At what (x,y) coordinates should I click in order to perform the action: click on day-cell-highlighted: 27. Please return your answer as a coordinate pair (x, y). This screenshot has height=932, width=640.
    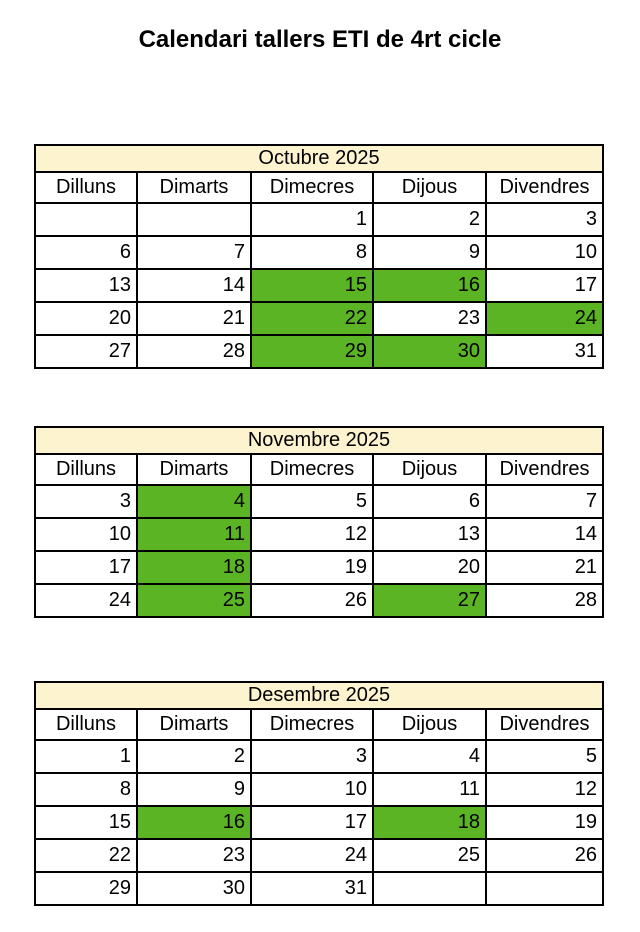
    Looking at the image, I should click on (429, 600).